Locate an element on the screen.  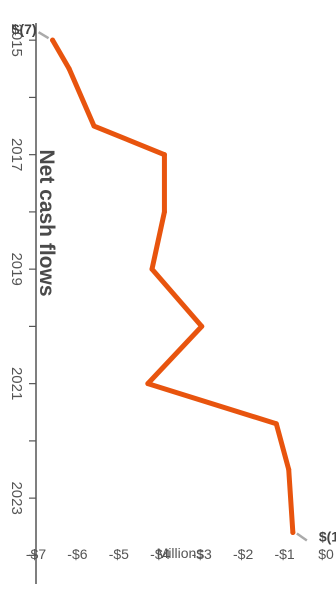
y-tick-label: -$4 is located at coordinates (160, 554).